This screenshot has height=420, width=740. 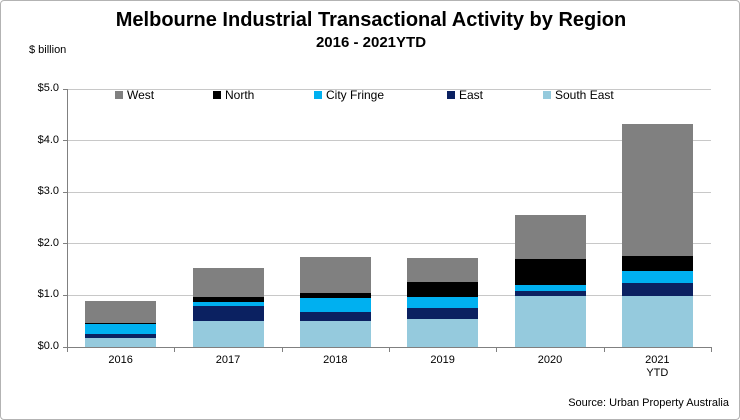 I want to click on legend-label: West, so click(x=141, y=95).